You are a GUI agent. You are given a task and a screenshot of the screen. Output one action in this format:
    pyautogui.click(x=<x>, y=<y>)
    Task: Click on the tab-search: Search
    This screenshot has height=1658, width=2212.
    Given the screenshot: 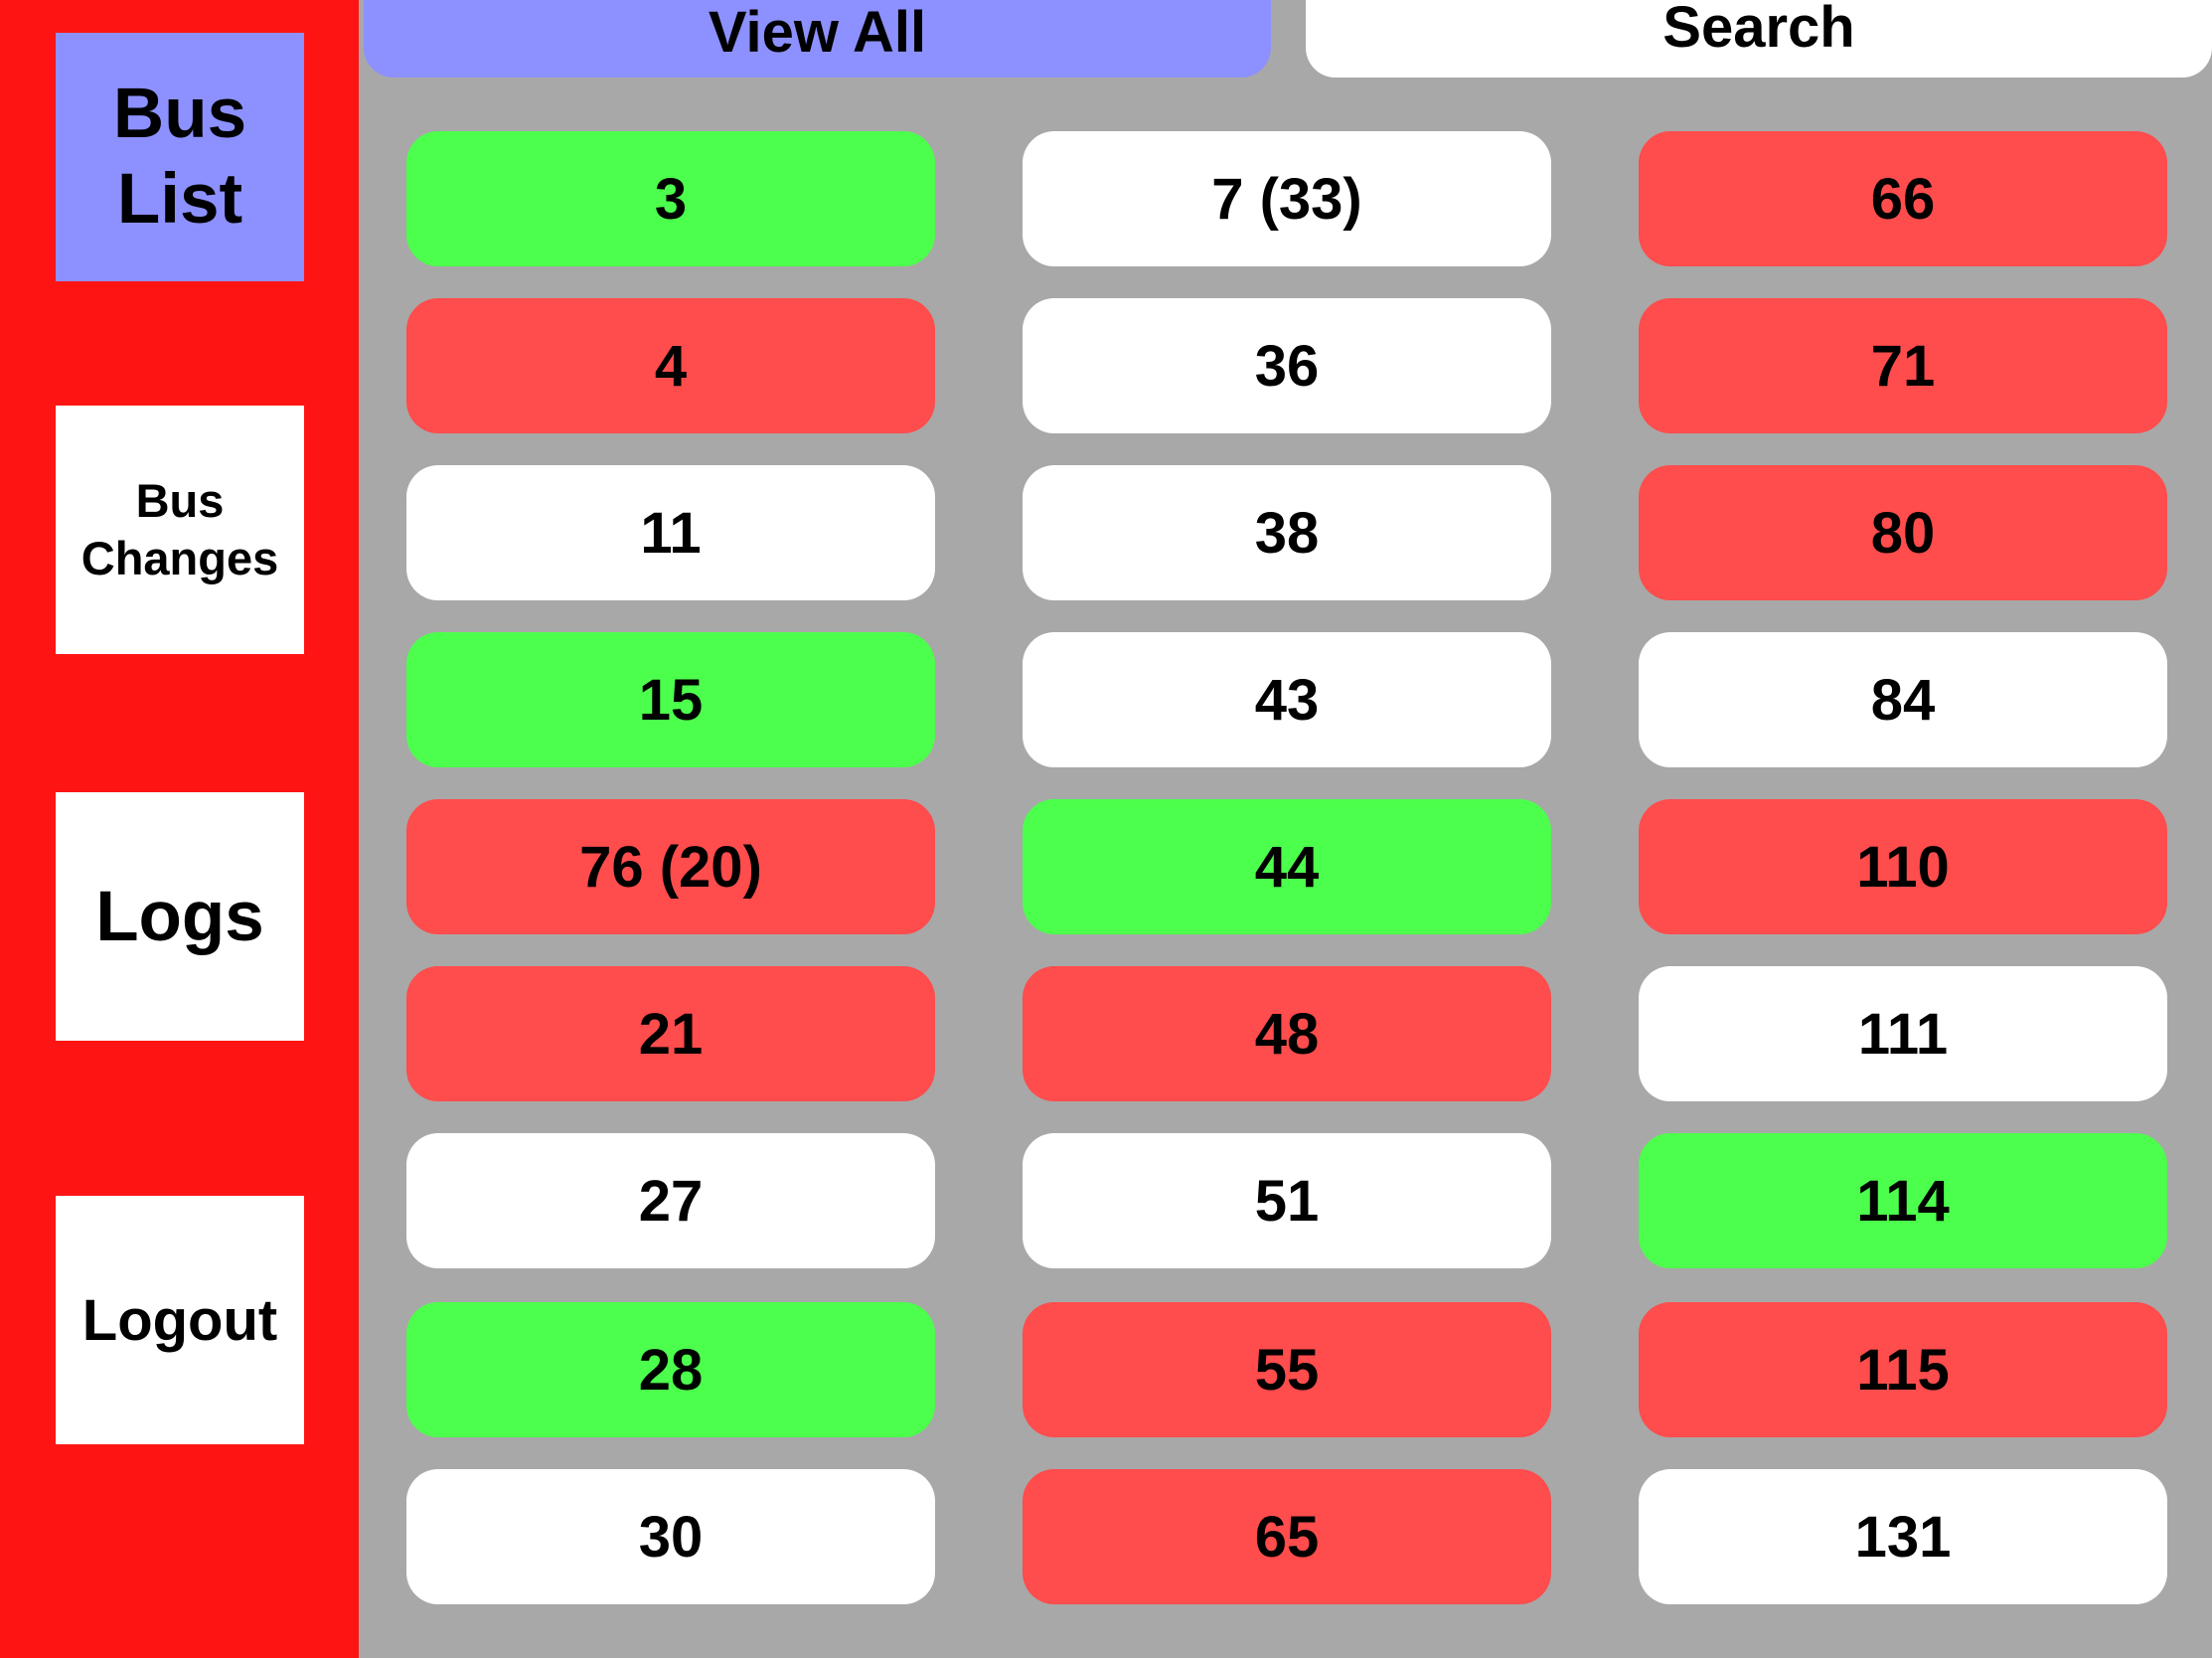 What is the action you would take?
    pyautogui.click(x=1759, y=39)
    